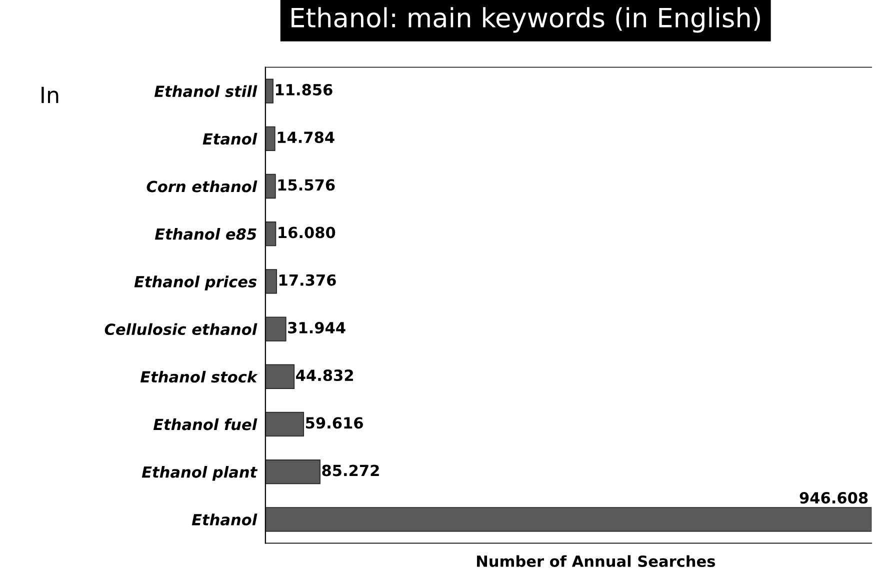  Describe the element at coordinates (307, 232) in the screenshot. I see `data-label: 16.080` at that location.